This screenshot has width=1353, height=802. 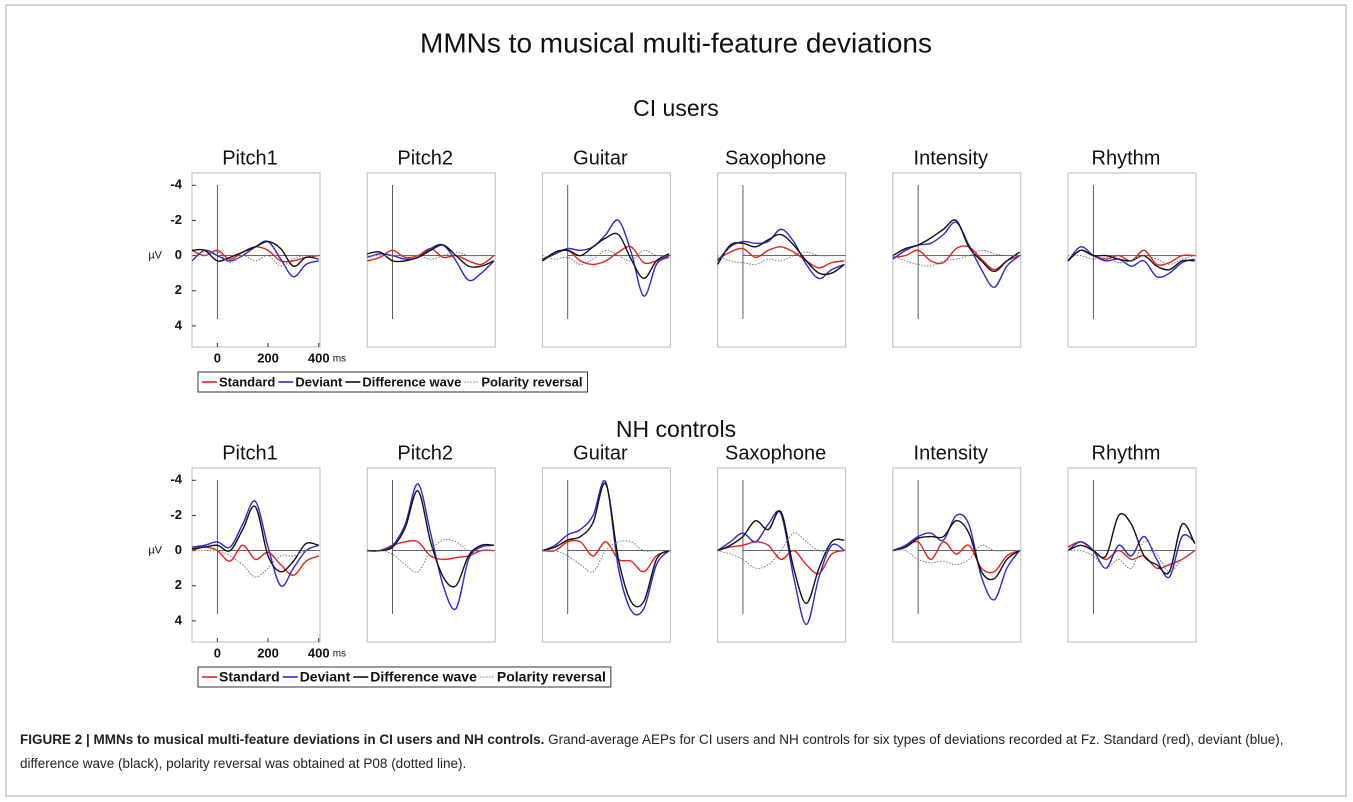 What do you see at coordinates (676, 108) in the screenshot?
I see `group-title: CI users` at bounding box center [676, 108].